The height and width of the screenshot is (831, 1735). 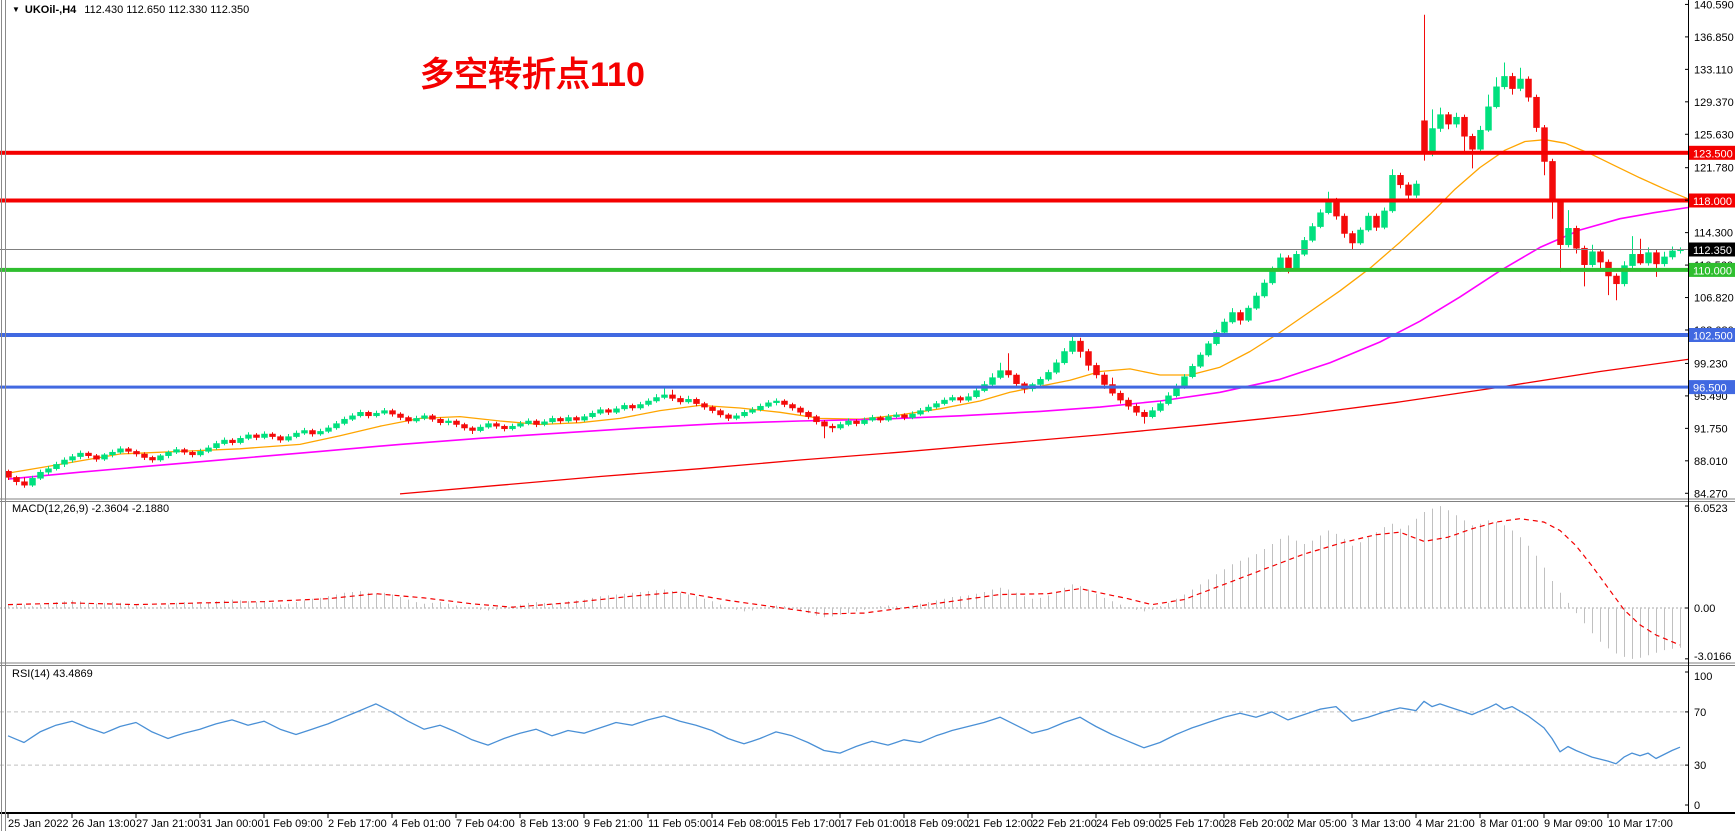 I want to click on price-axis-label: 84.270, so click(x=1711, y=494).